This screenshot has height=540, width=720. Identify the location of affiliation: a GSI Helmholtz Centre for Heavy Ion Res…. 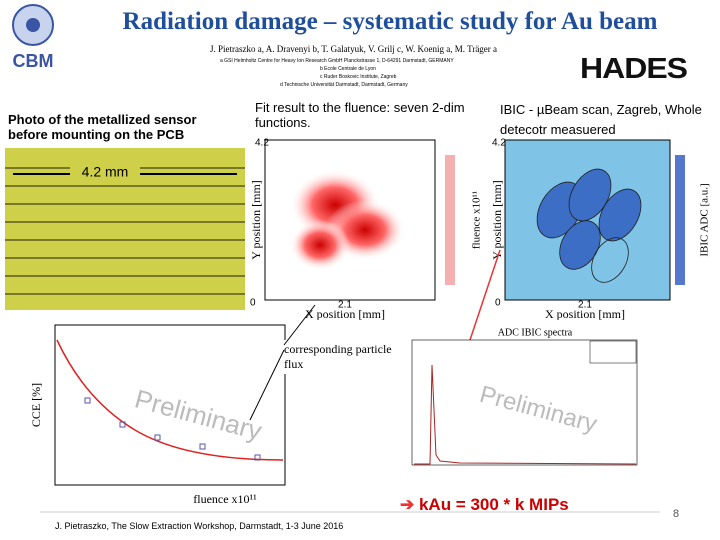
(337, 61).